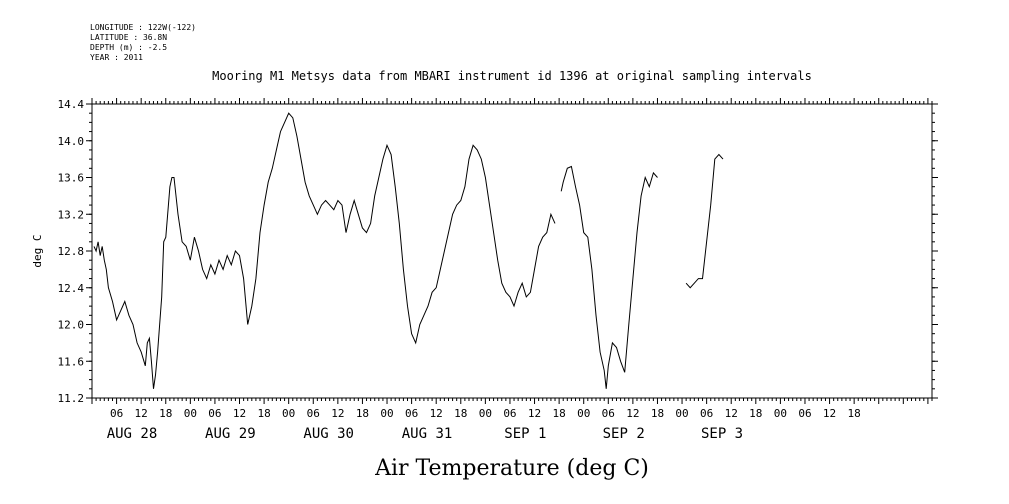  Describe the element at coordinates (128, 47) in the screenshot. I see `depth-label: DEPTH (m) : -2.5` at that location.